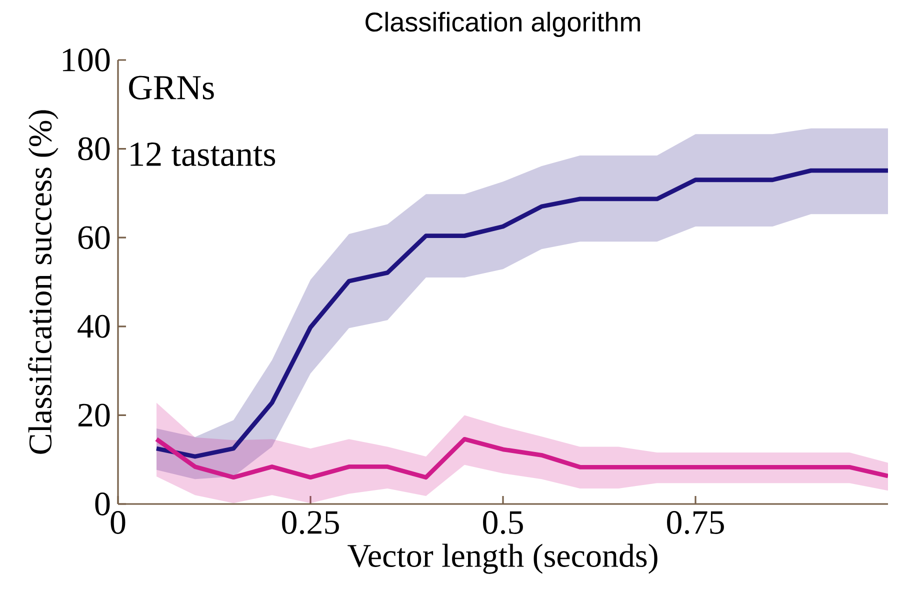 The image size is (904, 605). I want to click on y-tick-label: 40, so click(94, 326).